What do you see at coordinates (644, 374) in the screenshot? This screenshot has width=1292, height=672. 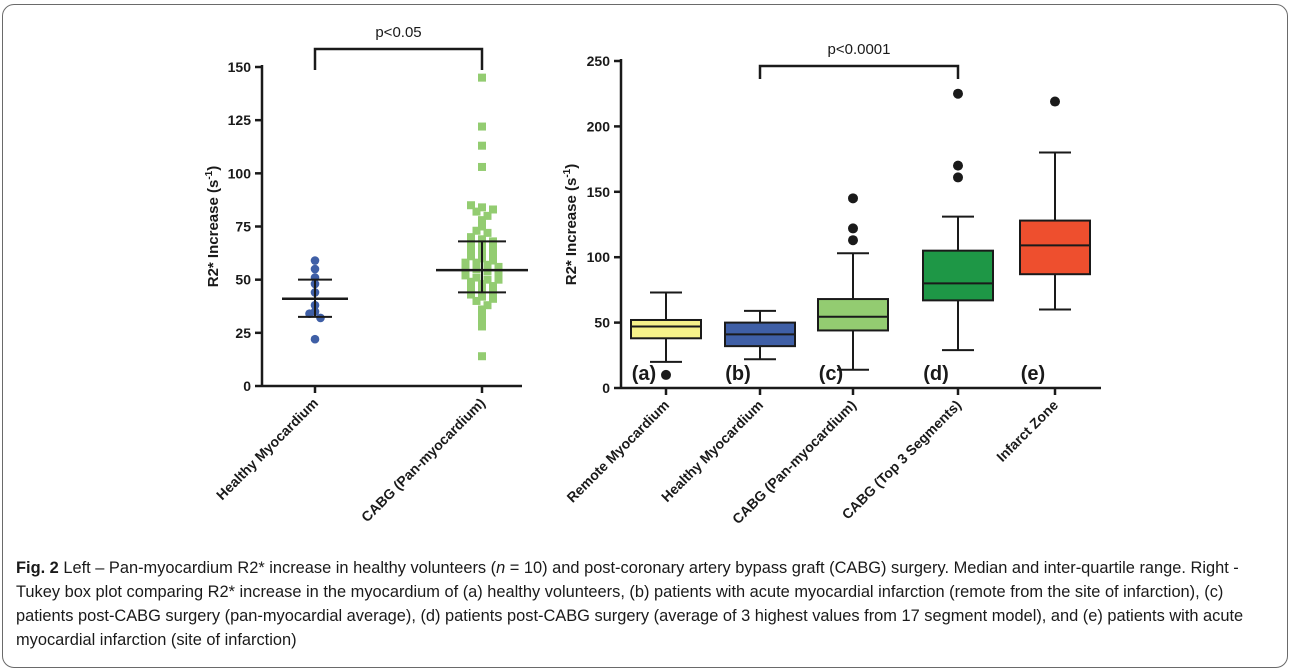 I see `box-group-label: (a)` at bounding box center [644, 374].